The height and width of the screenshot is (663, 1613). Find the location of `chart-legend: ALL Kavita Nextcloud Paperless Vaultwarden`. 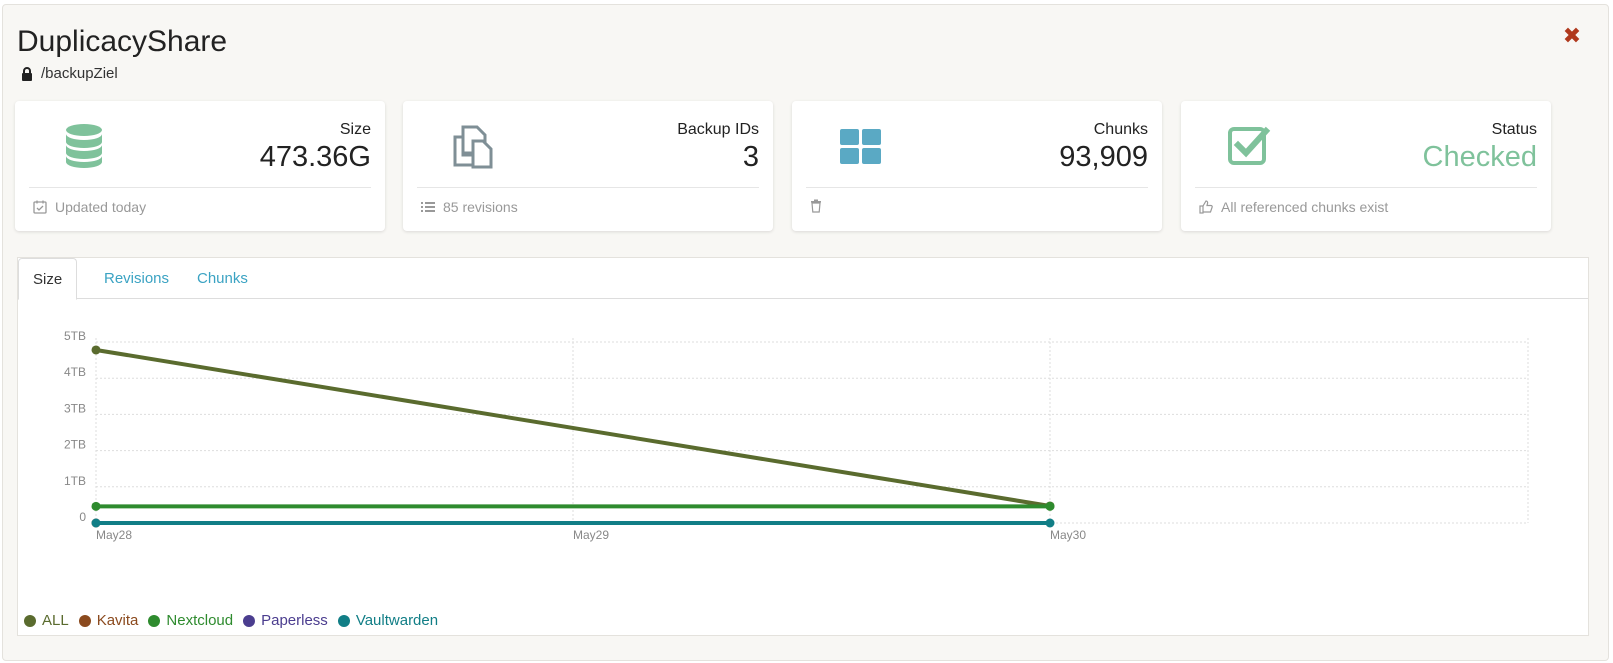

chart-legend: ALL Kavita Nextcloud Paperless Vaultwarden is located at coordinates (236, 620).